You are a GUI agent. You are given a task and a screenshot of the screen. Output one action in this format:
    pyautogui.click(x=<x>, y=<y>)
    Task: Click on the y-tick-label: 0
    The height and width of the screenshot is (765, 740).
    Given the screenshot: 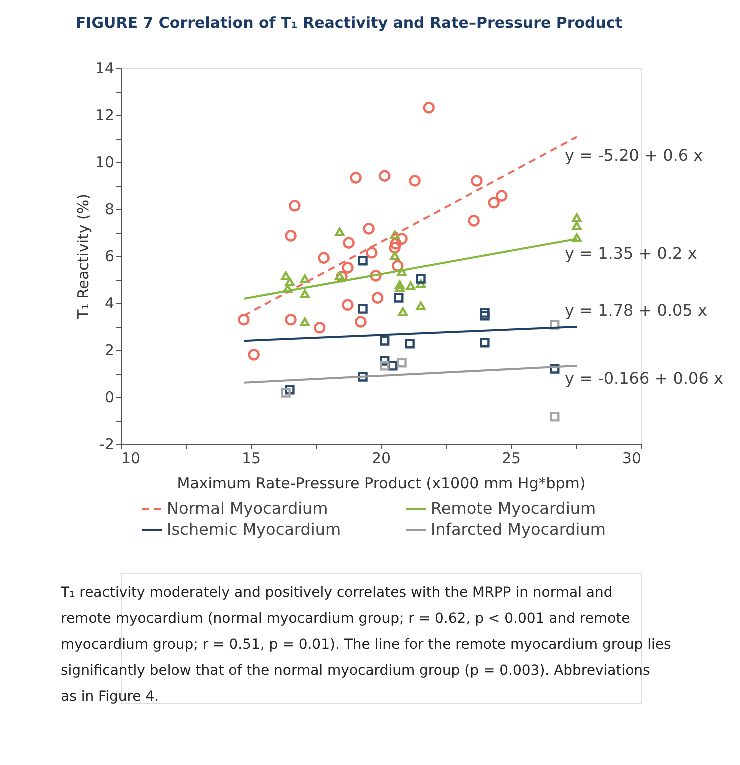 What is the action you would take?
    pyautogui.click(x=109, y=397)
    